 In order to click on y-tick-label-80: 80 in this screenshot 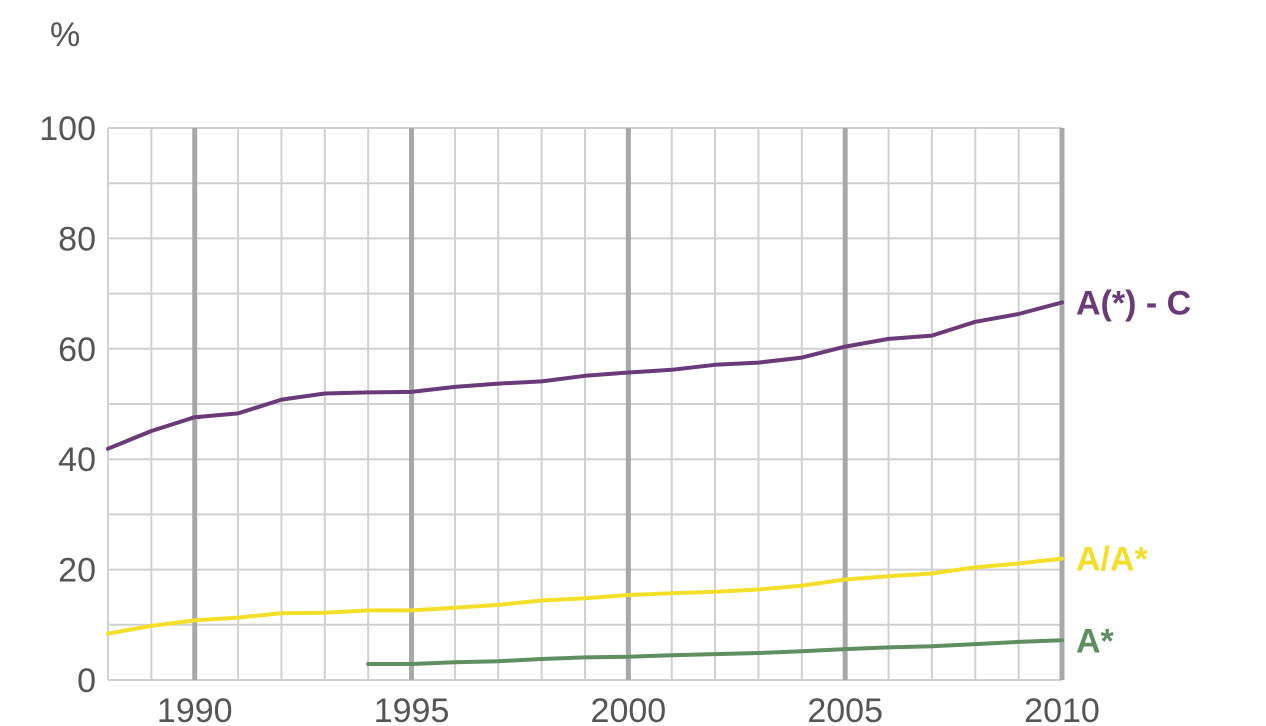, I will do `click(77, 239)`.